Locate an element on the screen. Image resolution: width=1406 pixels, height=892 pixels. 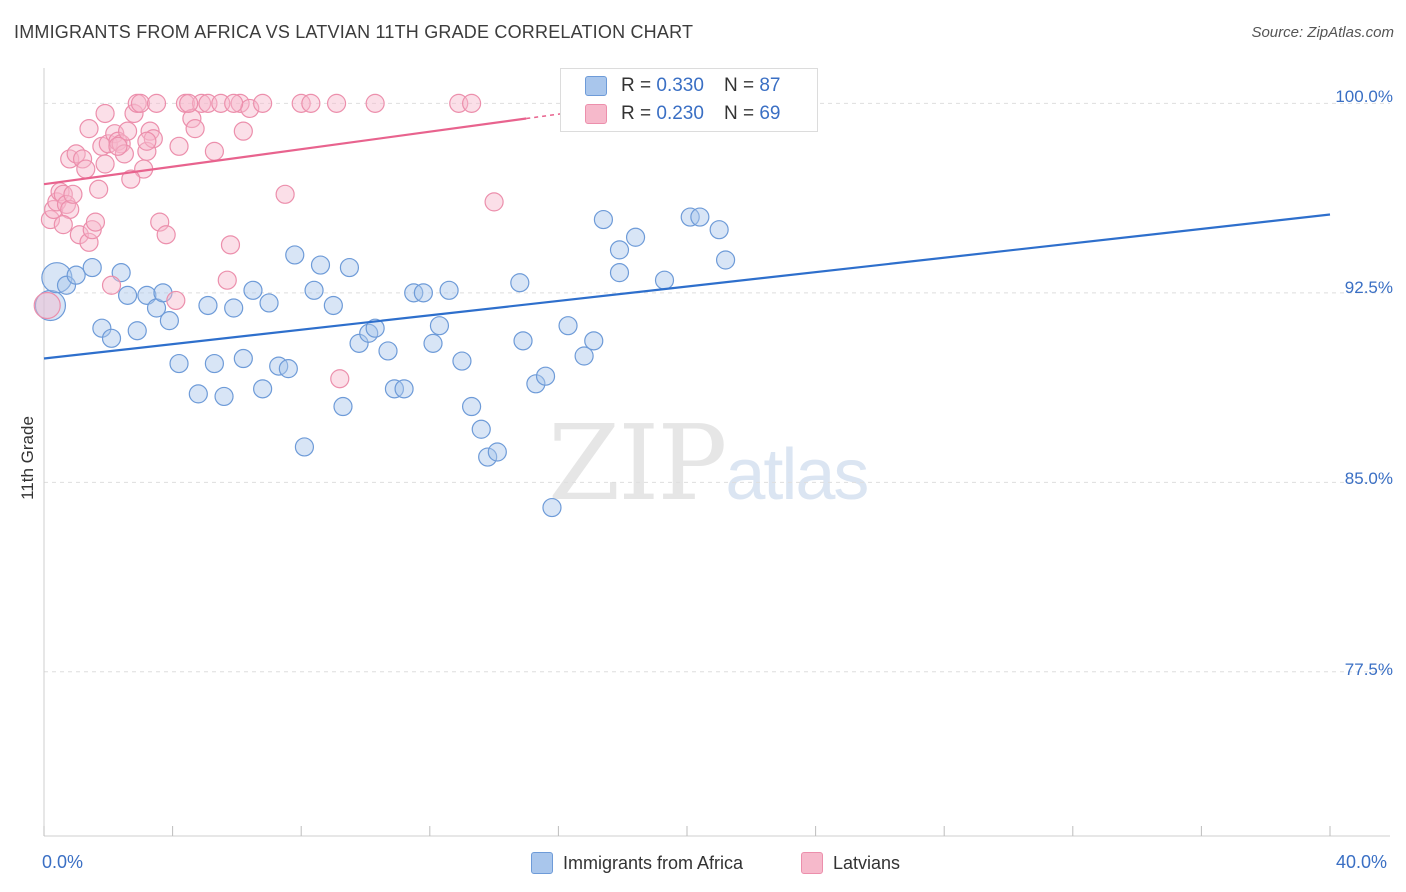
y-tick-label-85: 85.0% is located at coordinates (1368, 478).